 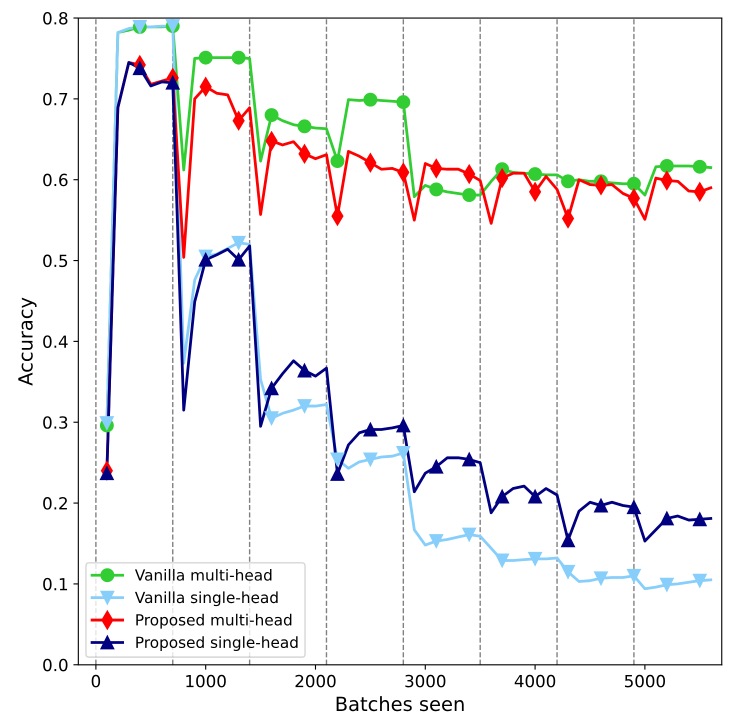 I want to click on x-tick-label: 4000, so click(x=535, y=681).